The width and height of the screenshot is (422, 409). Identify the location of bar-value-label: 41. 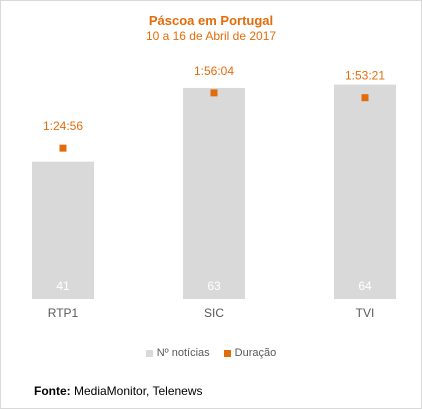
(63, 286).